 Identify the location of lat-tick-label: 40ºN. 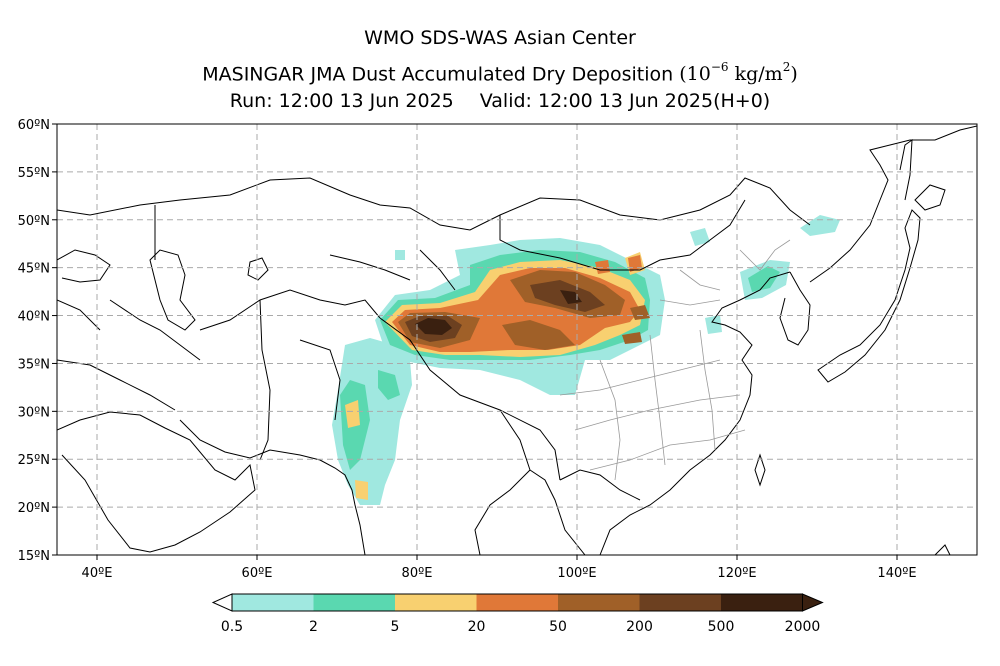
(34, 317).